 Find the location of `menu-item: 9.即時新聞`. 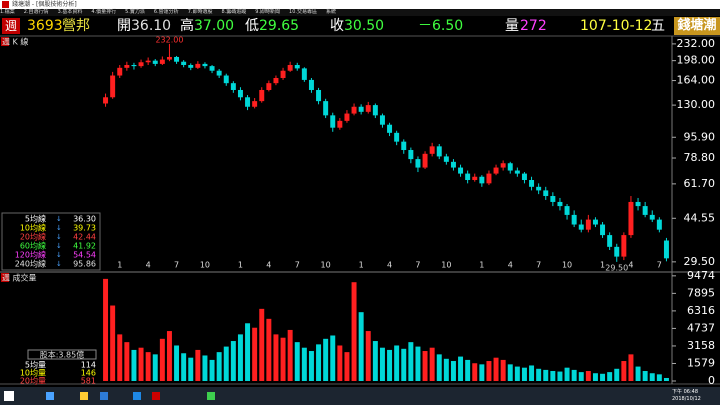

menu-item: 9.即時新聞 is located at coordinates (268, 12).